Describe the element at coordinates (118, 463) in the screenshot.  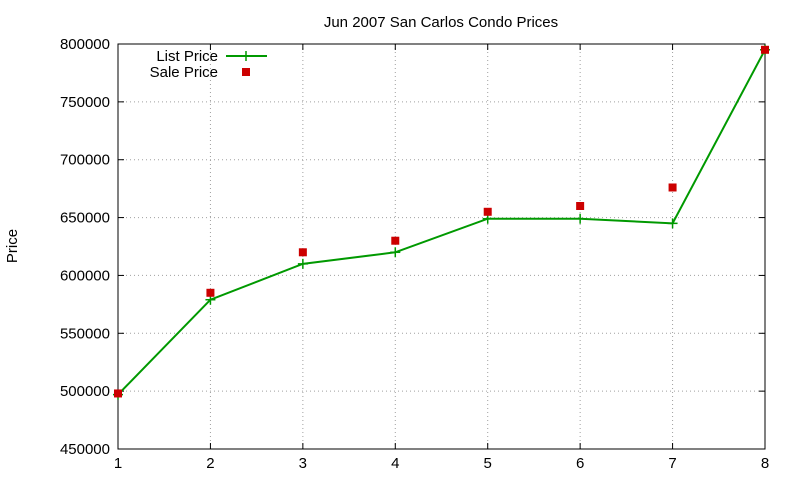
I see `x-tick-label: 1` at that location.